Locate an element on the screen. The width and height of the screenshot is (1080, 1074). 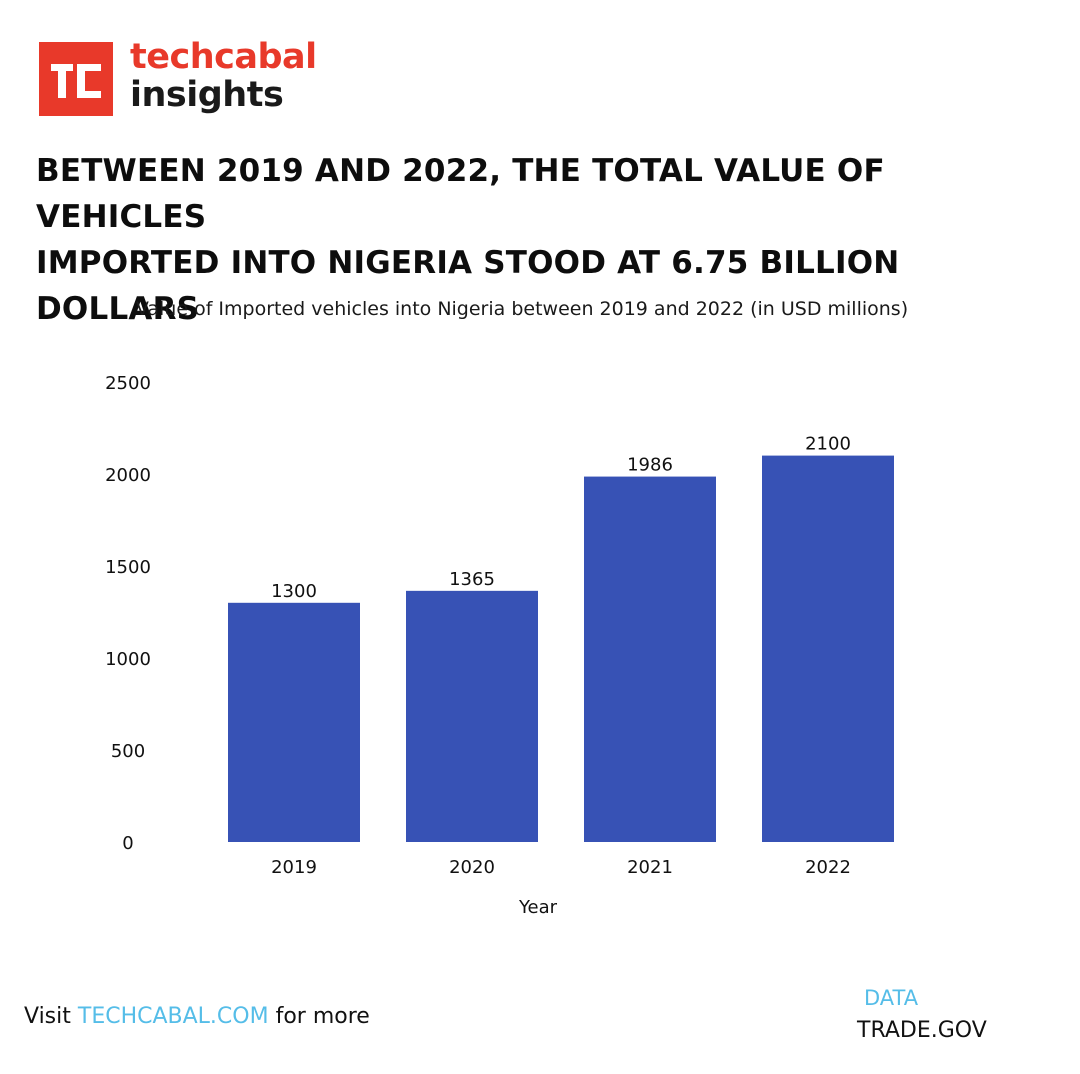
brand-word-insights: insights is located at coordinates (207, 95).